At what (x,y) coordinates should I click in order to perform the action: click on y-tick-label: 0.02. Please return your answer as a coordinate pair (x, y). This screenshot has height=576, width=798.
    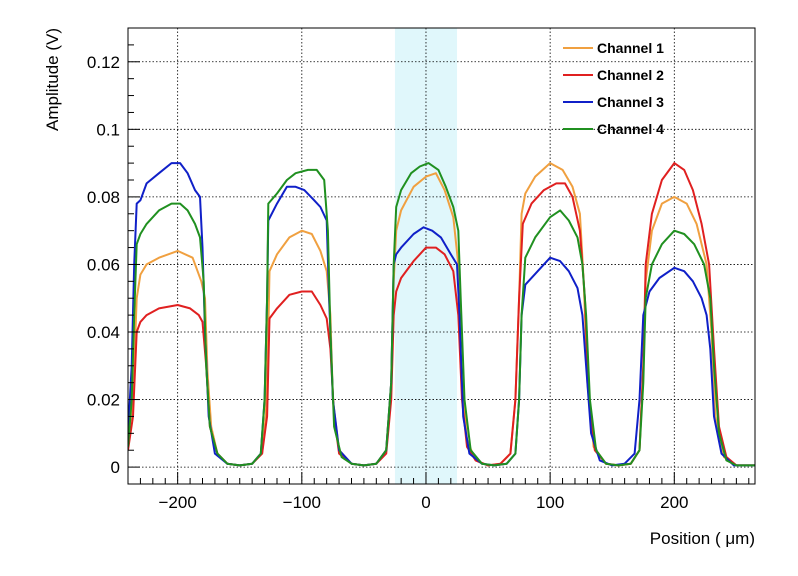
    Looking at the image, I should click on (103, 400).